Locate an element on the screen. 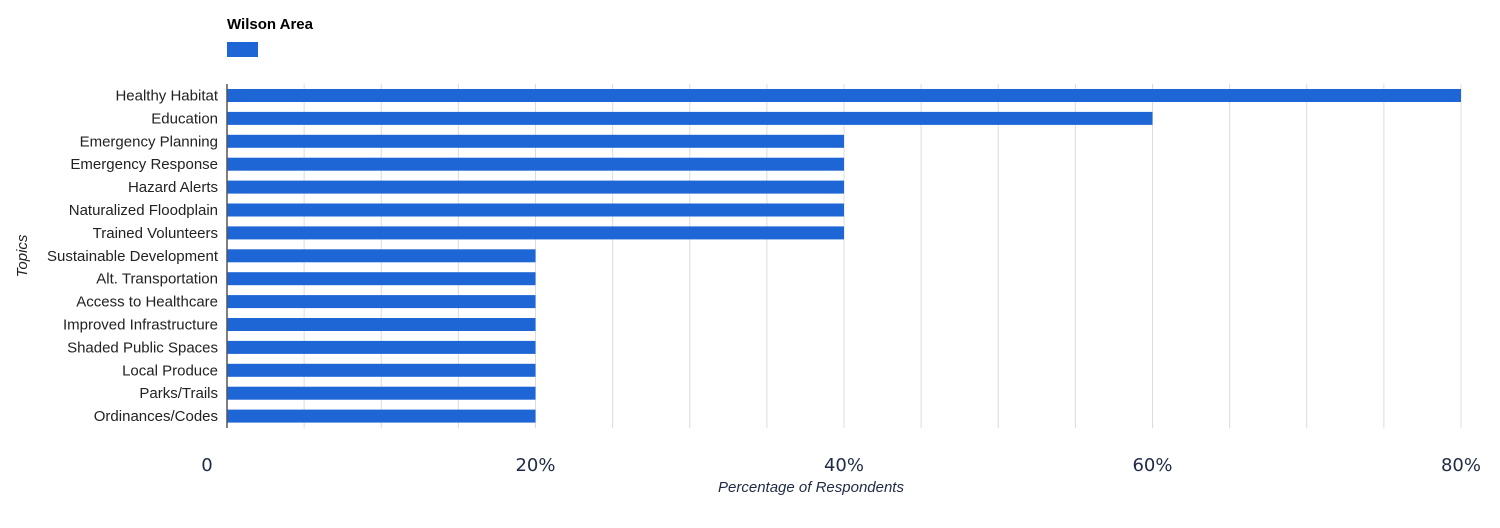 The image size is (1500, 528). x-tick-label: 20% is located at coordinates (535, 465).